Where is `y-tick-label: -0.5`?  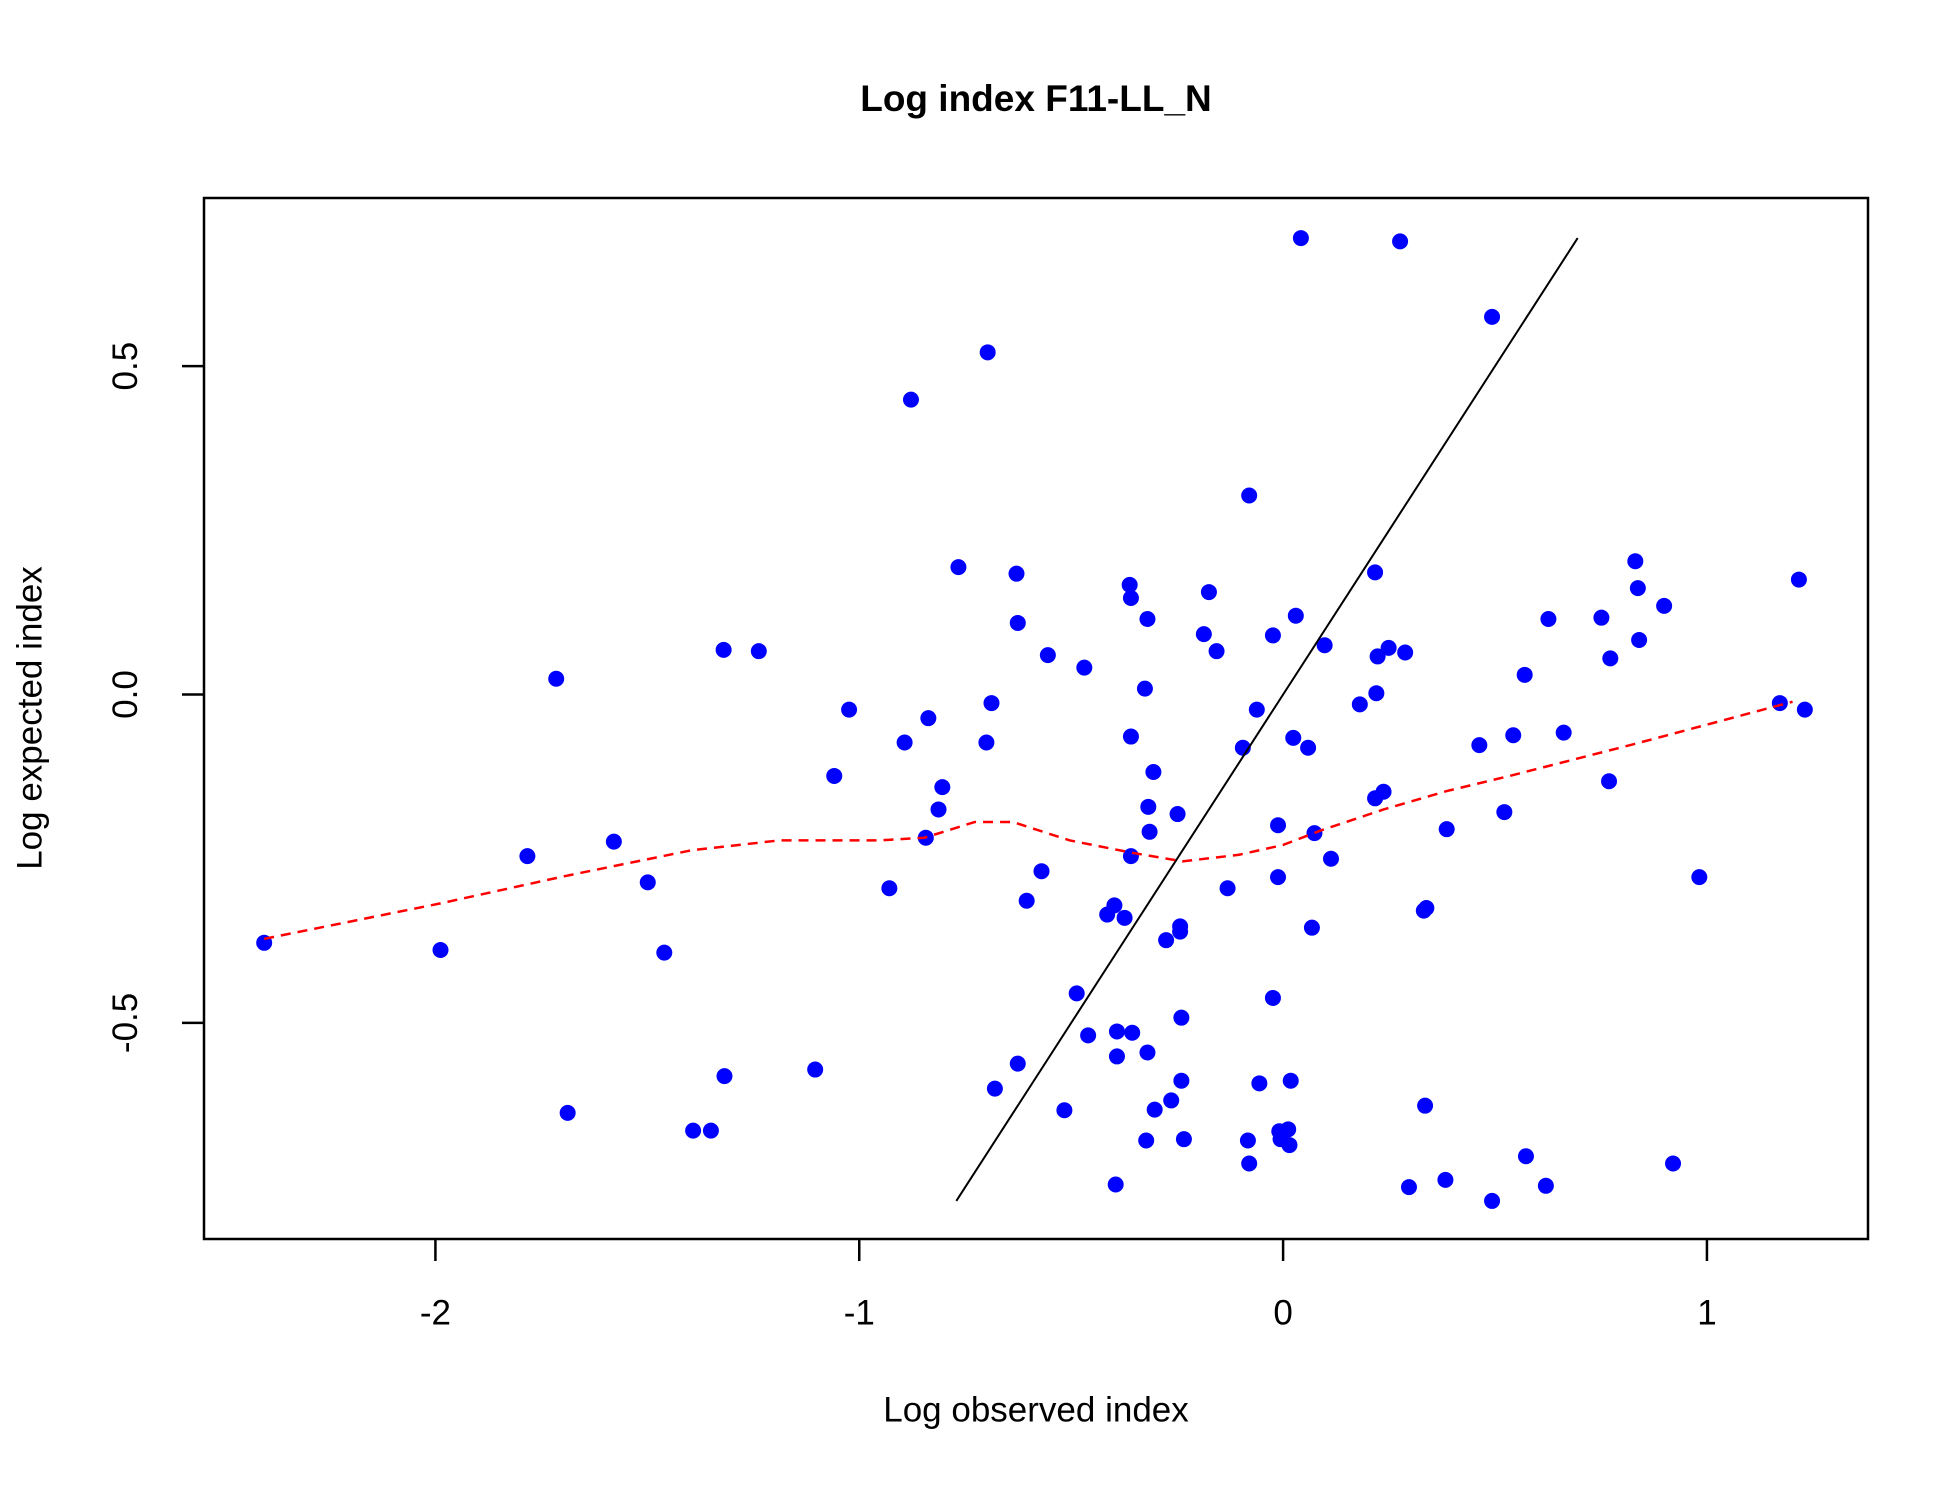 y-tick-label: -0.5 is located at coordinates (125, 1023).